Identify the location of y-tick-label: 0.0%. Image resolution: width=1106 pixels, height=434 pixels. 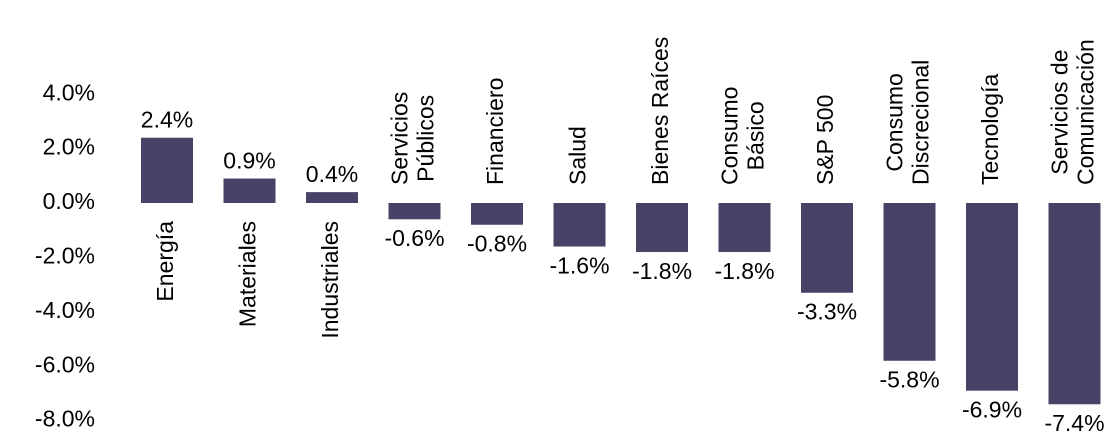
(69, 201).